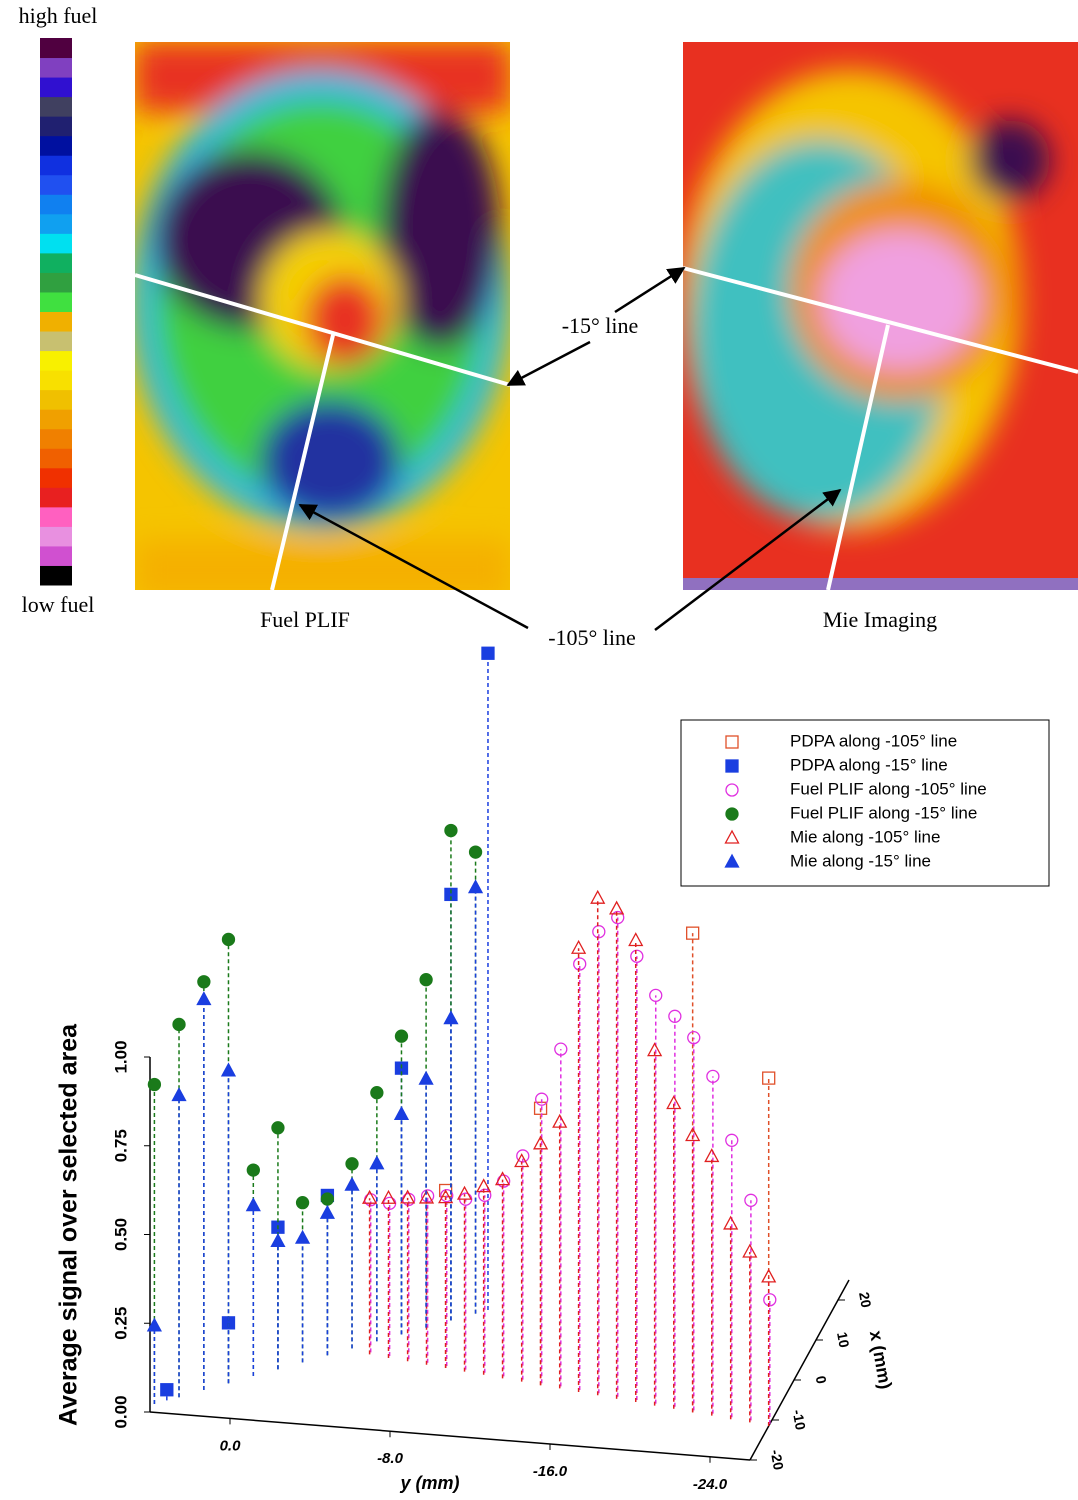  I want to click on y-axis, so click(450, 1436).